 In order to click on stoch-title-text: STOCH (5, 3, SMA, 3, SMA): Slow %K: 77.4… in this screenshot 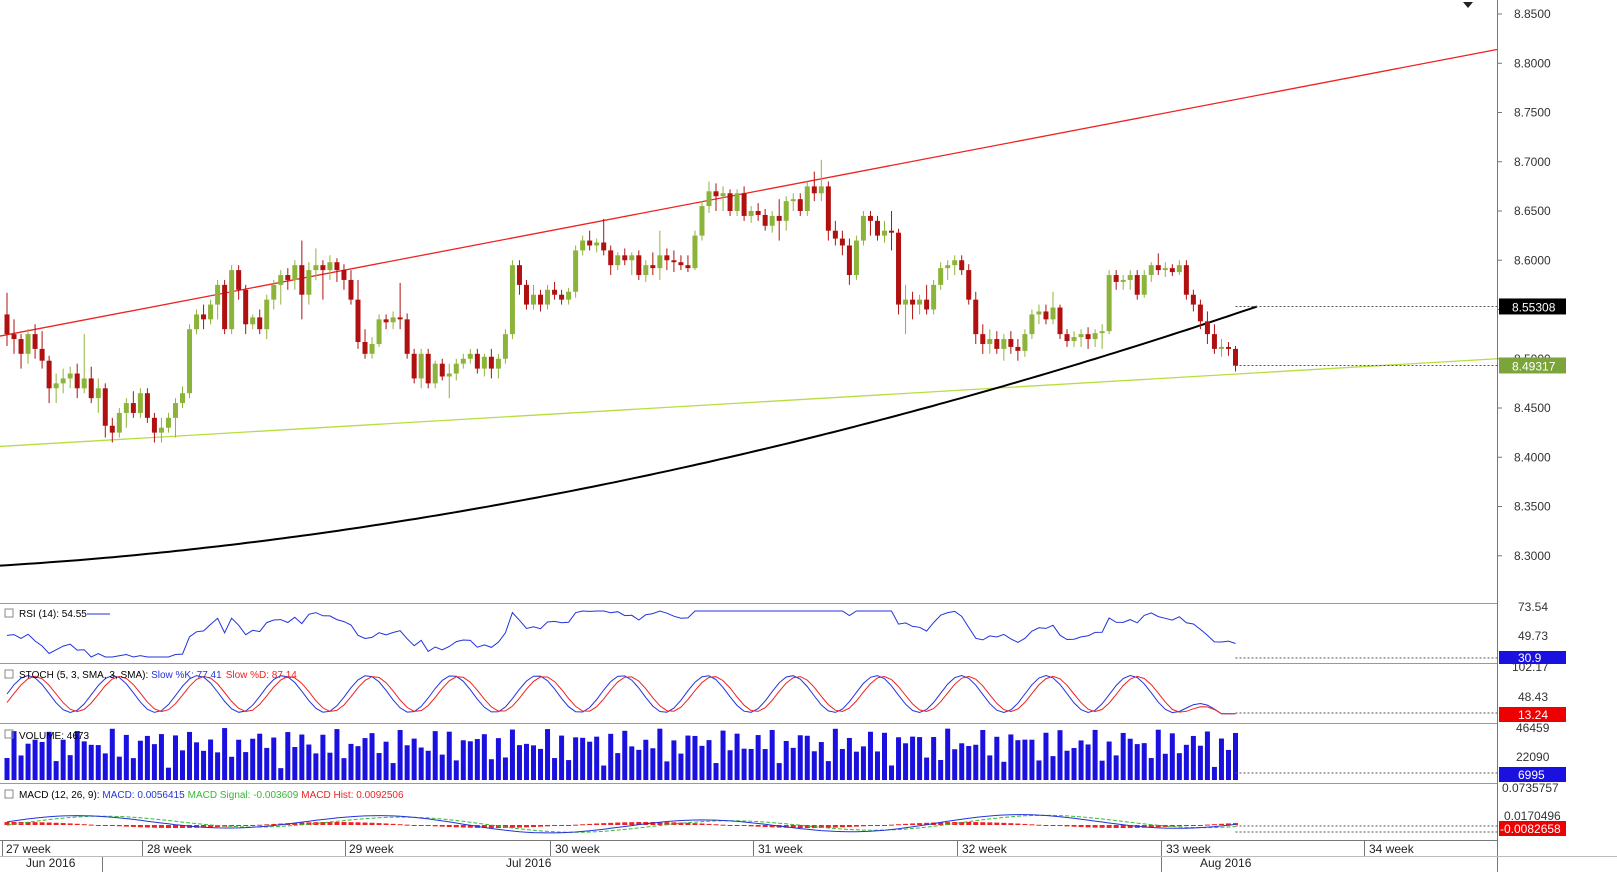, I will do `click(158, 675)`.